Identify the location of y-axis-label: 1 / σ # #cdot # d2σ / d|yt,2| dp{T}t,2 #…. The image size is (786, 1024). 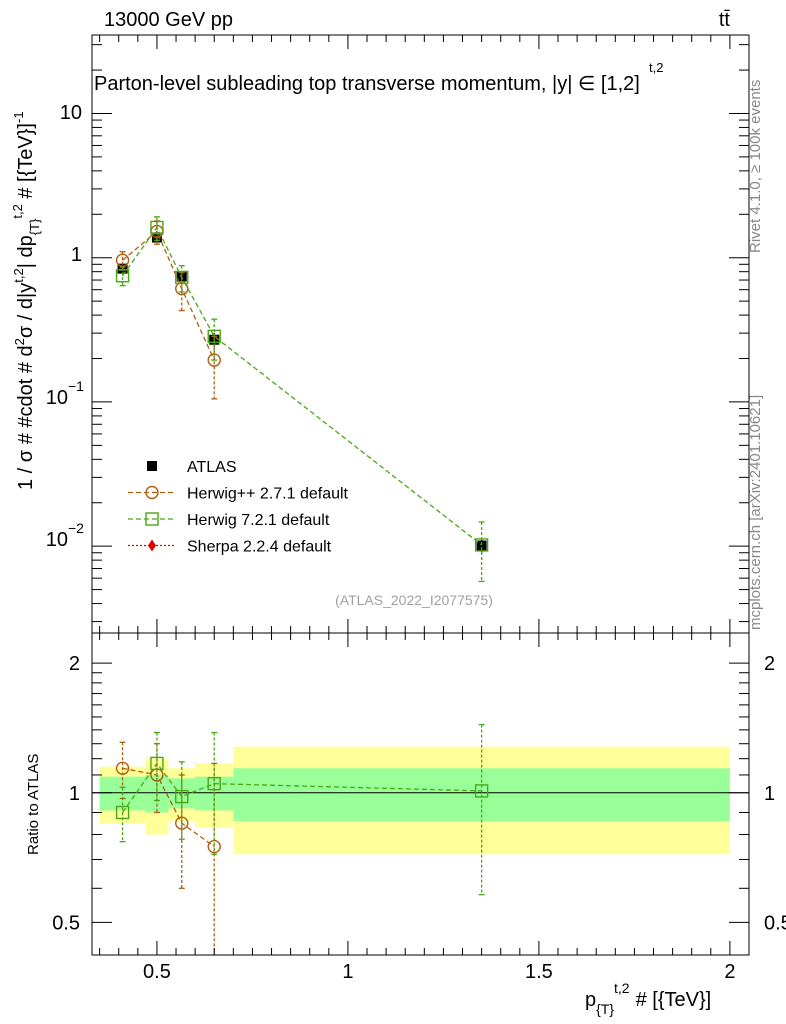
(26, 300).